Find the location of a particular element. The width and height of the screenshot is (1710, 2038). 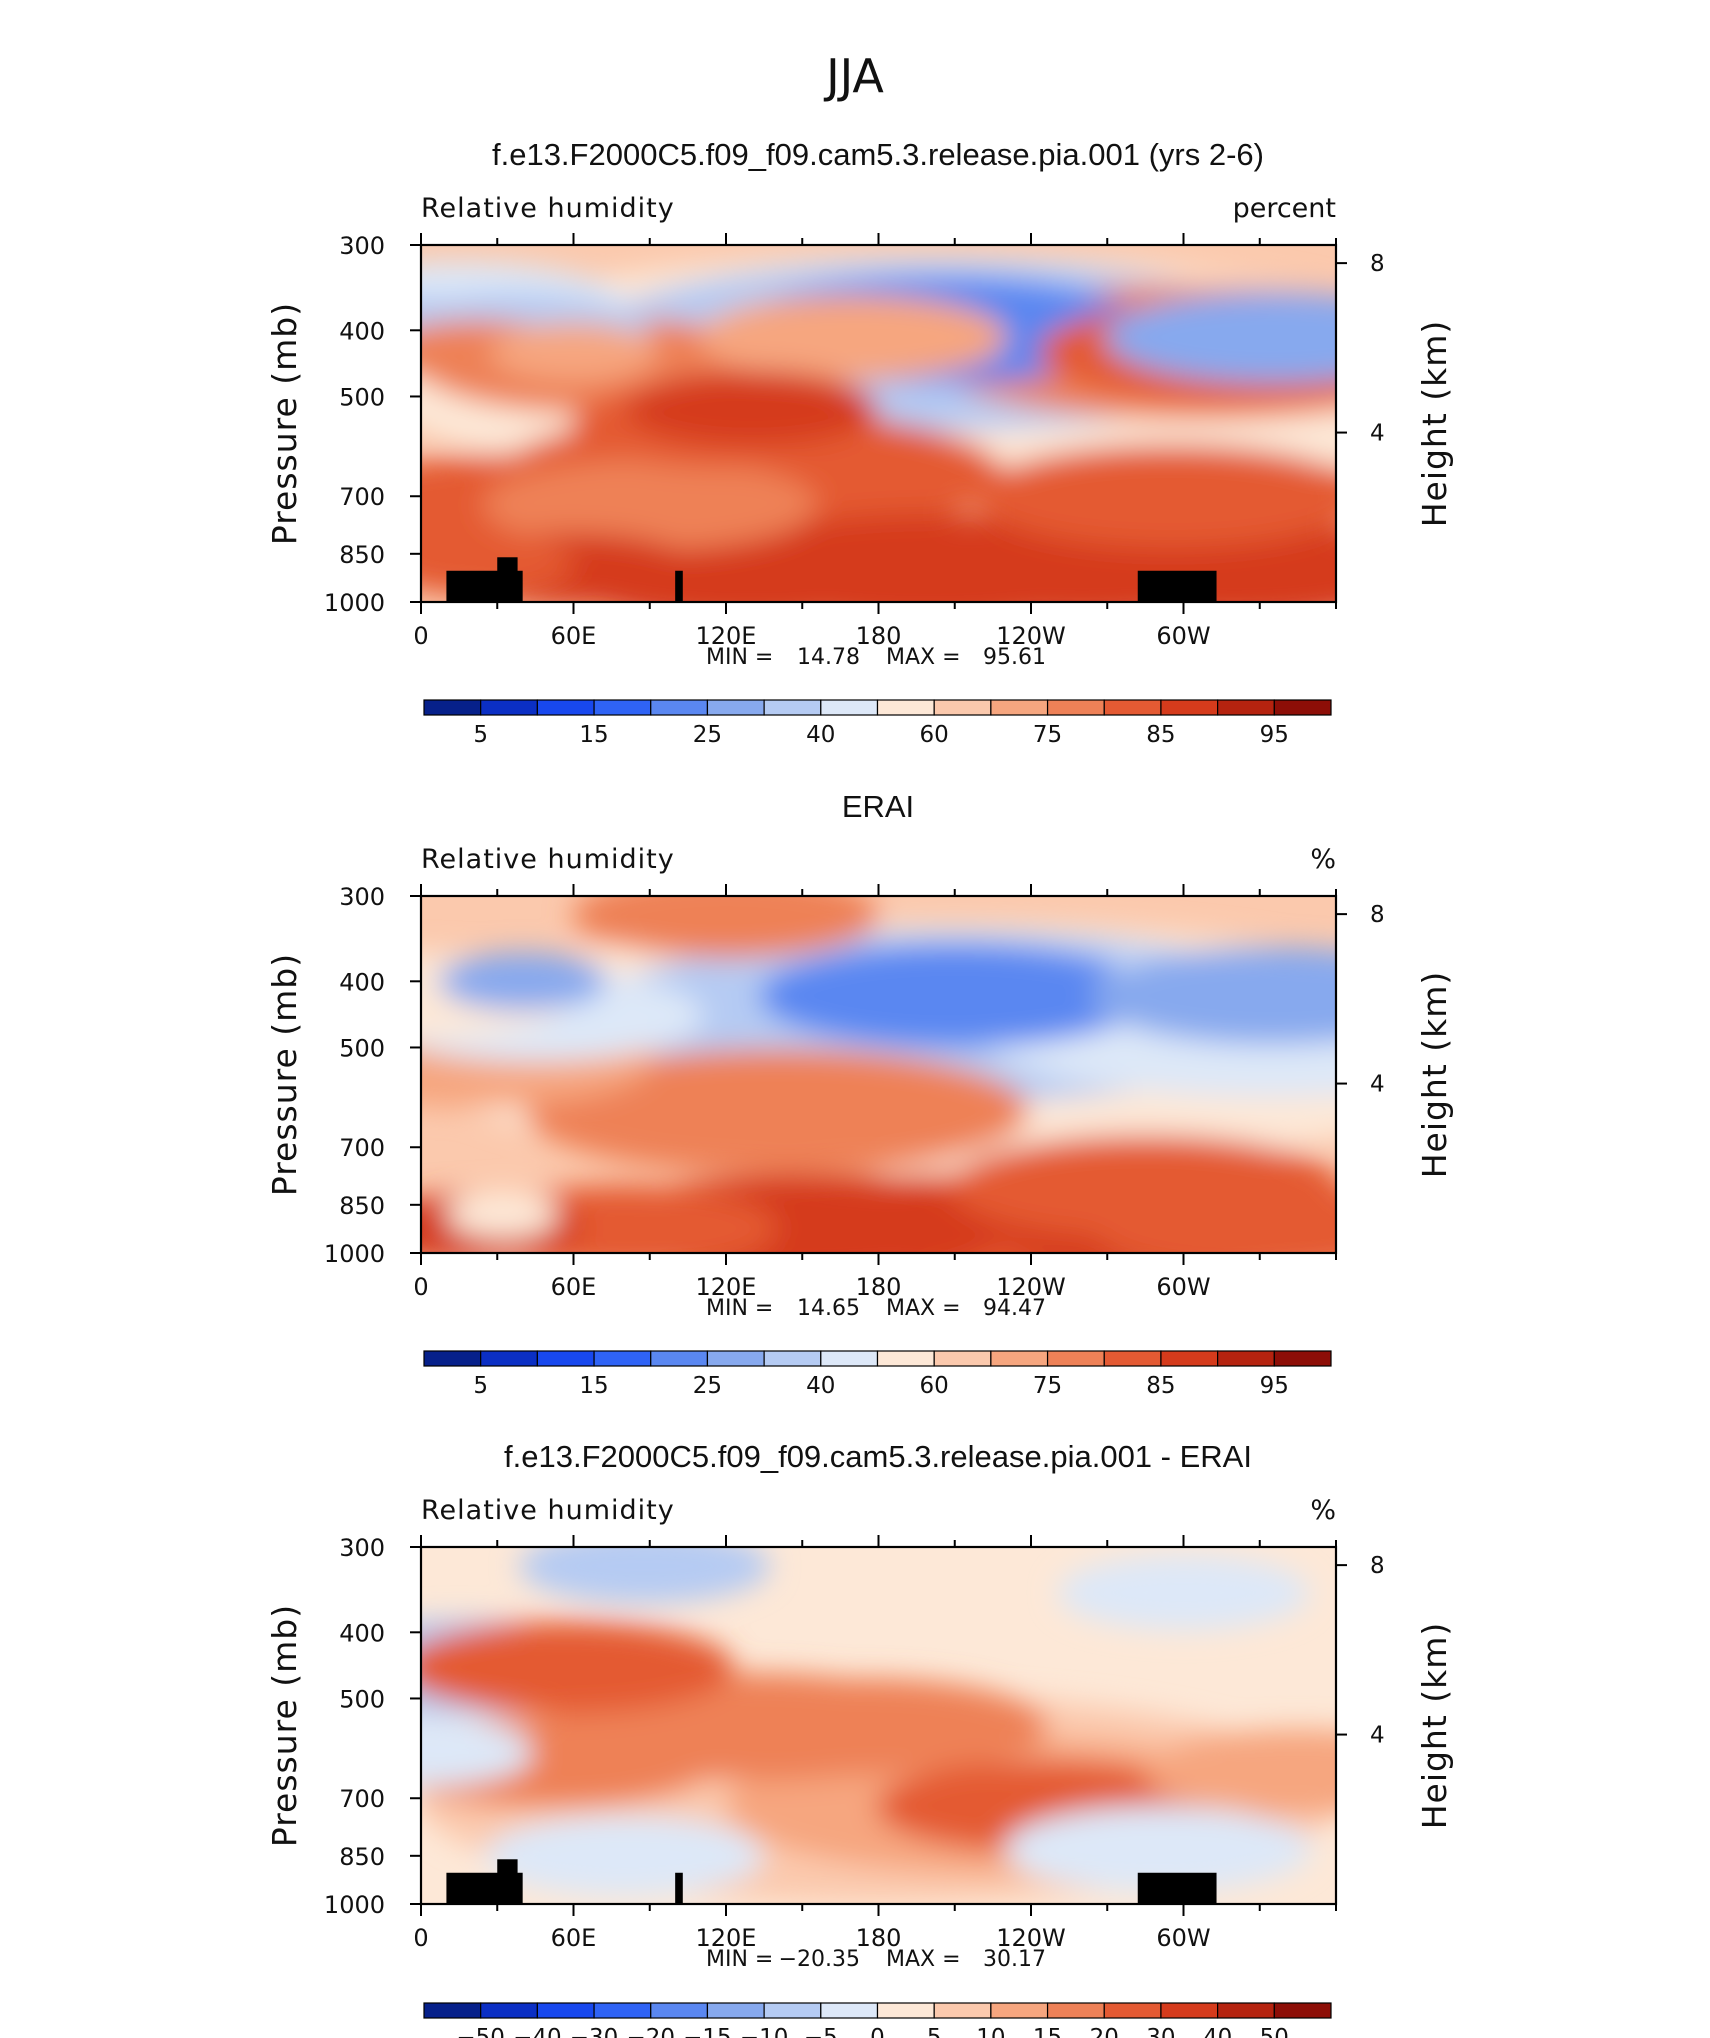

min-value: 14.65 is located at coordinates (828, 1308).